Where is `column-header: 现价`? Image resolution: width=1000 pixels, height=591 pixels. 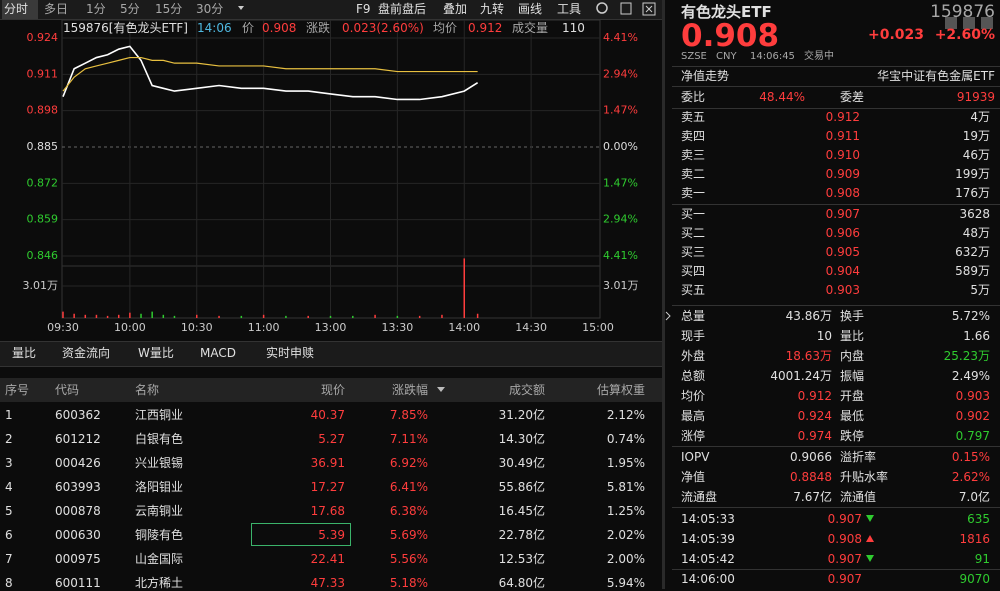
column-header: 现价 is located at coordinates (332, 390).